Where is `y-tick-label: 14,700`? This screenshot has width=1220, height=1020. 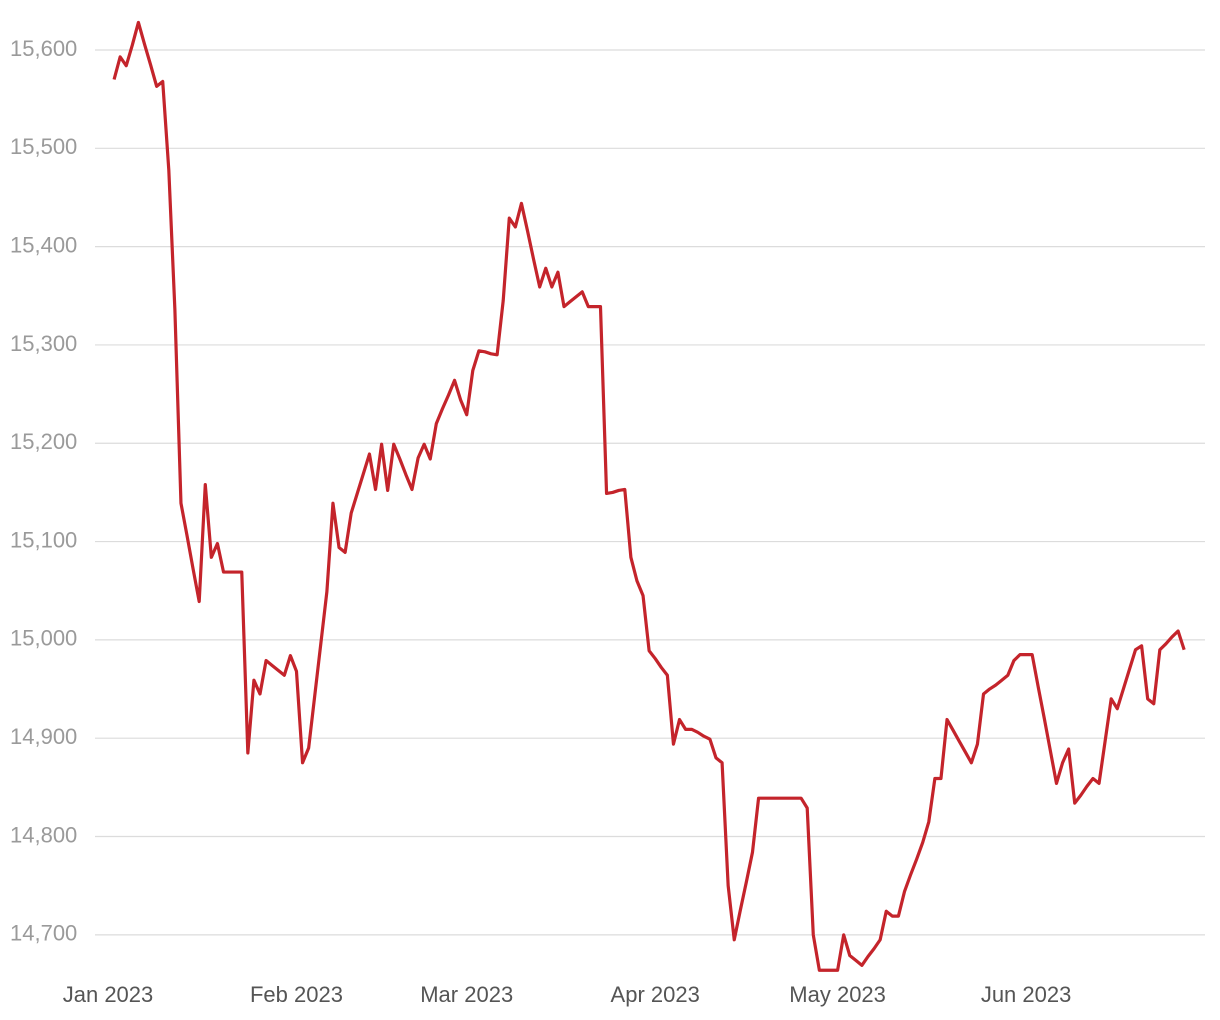
y-tick-label: 14,700 is located at coordinates (43, 933).